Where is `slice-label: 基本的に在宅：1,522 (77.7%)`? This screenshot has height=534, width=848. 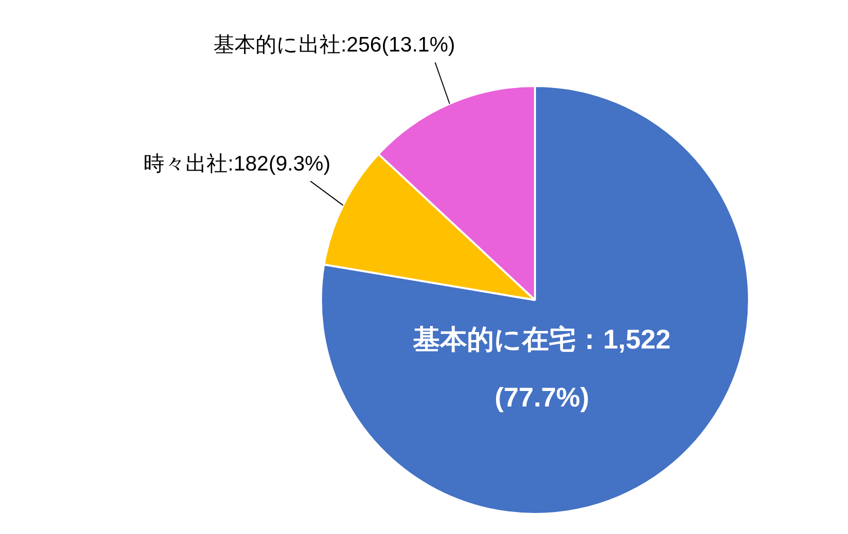 slice-label: 基本的に在宅：1,522 (77.7%) is located at coordinates (541, 368).